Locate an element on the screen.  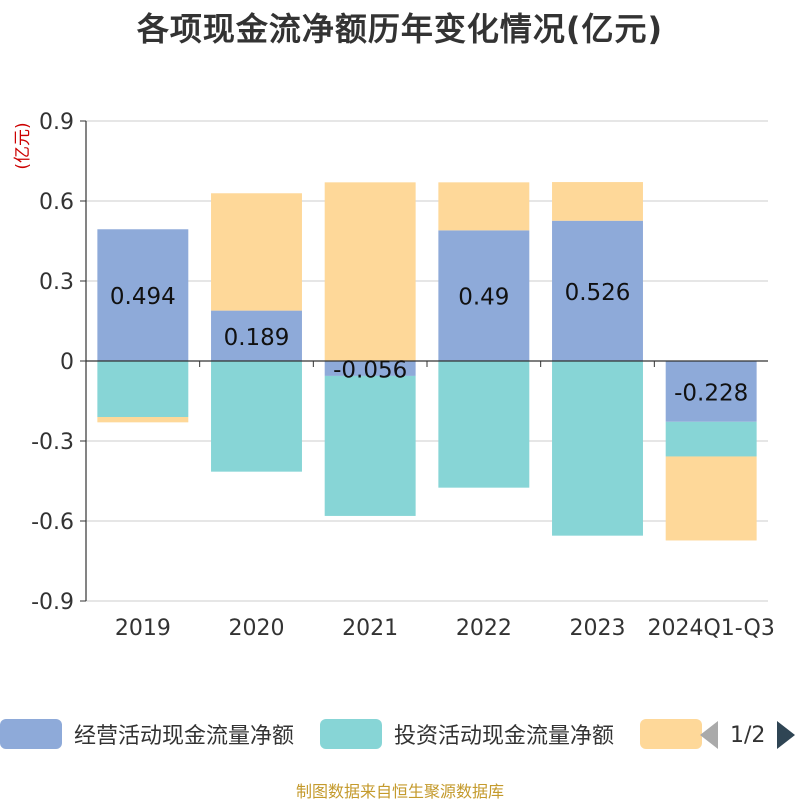
bar-series-0-2023 is located at coordinates (597, 290).